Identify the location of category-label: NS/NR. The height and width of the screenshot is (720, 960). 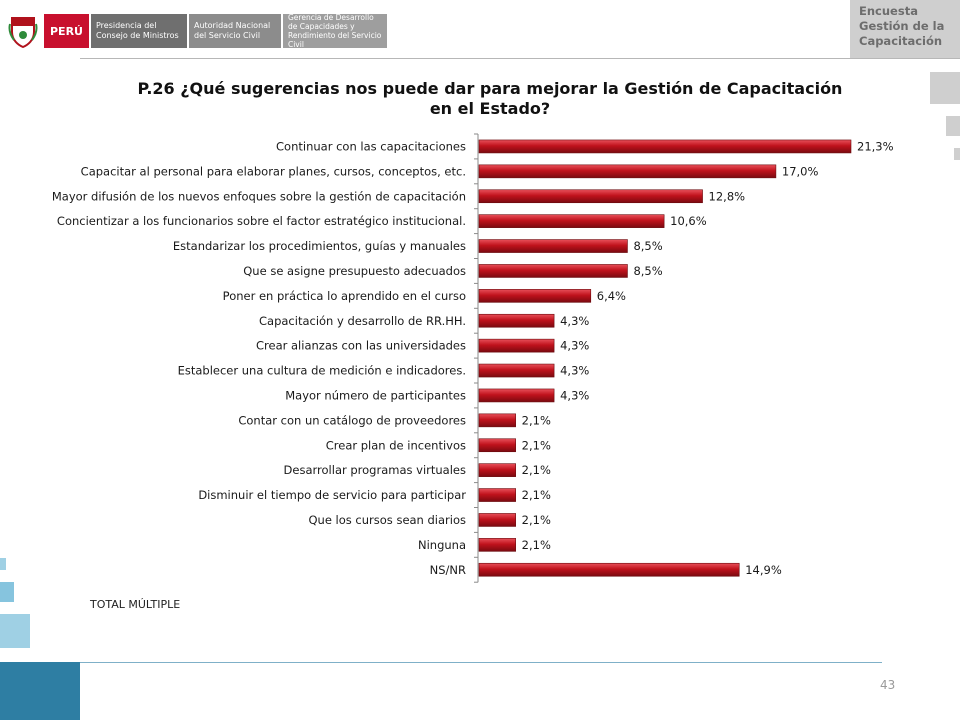
(448, 570).